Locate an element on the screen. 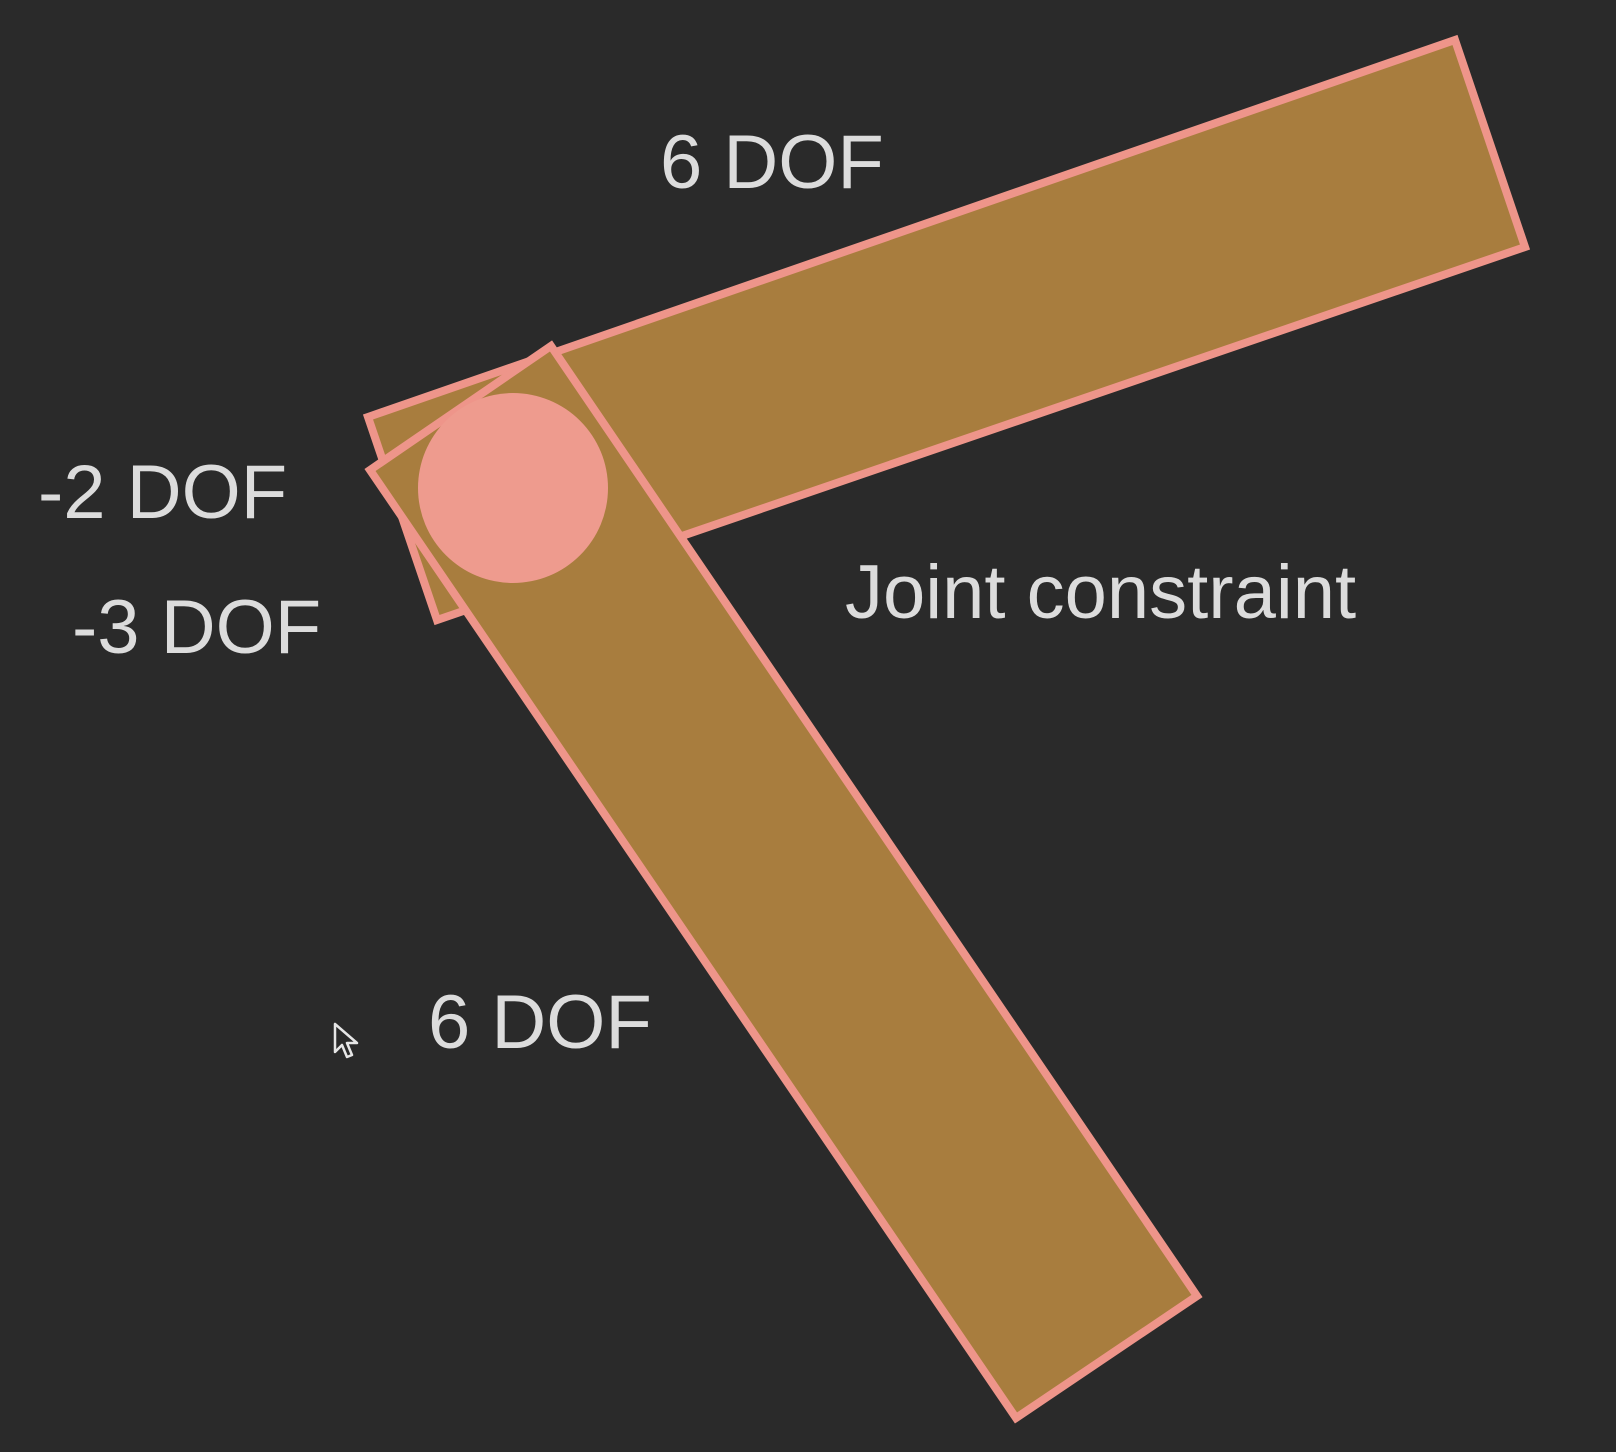  lower-bar-dof-label: 6 DOF is located at coordinates (540, 1022).